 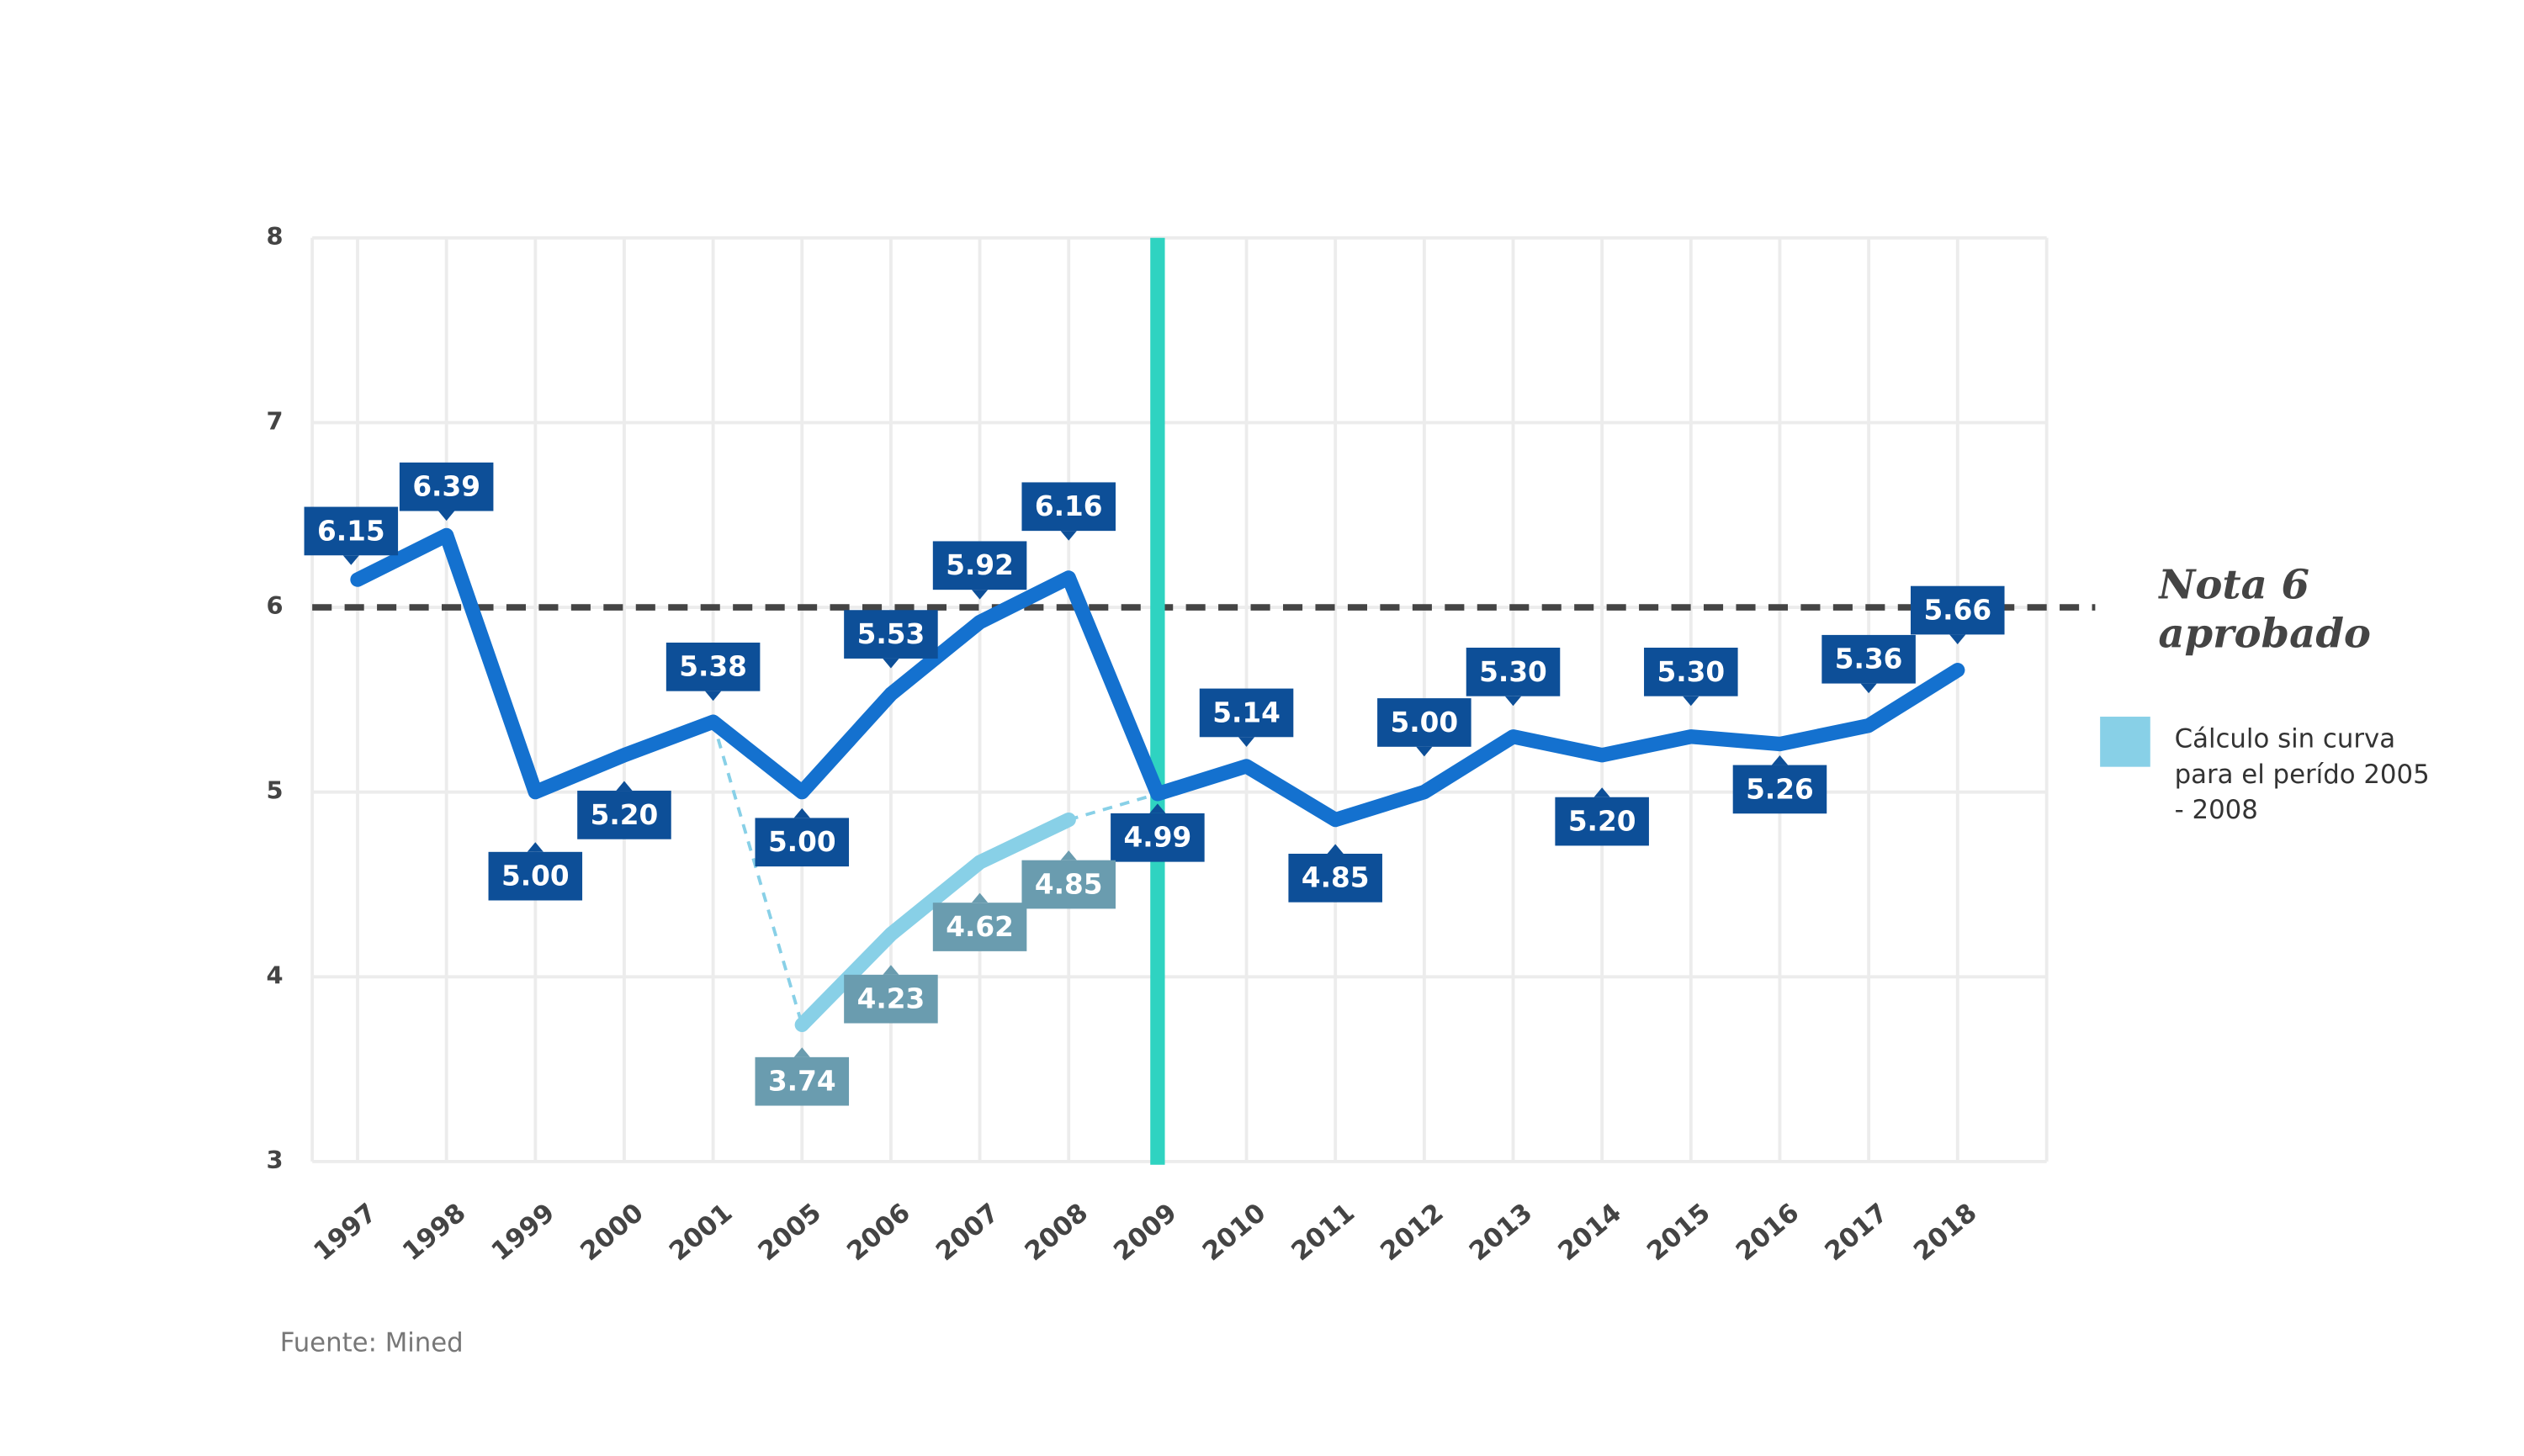 I want to click on value-label: 5.66, so click(x=1957, y=610).